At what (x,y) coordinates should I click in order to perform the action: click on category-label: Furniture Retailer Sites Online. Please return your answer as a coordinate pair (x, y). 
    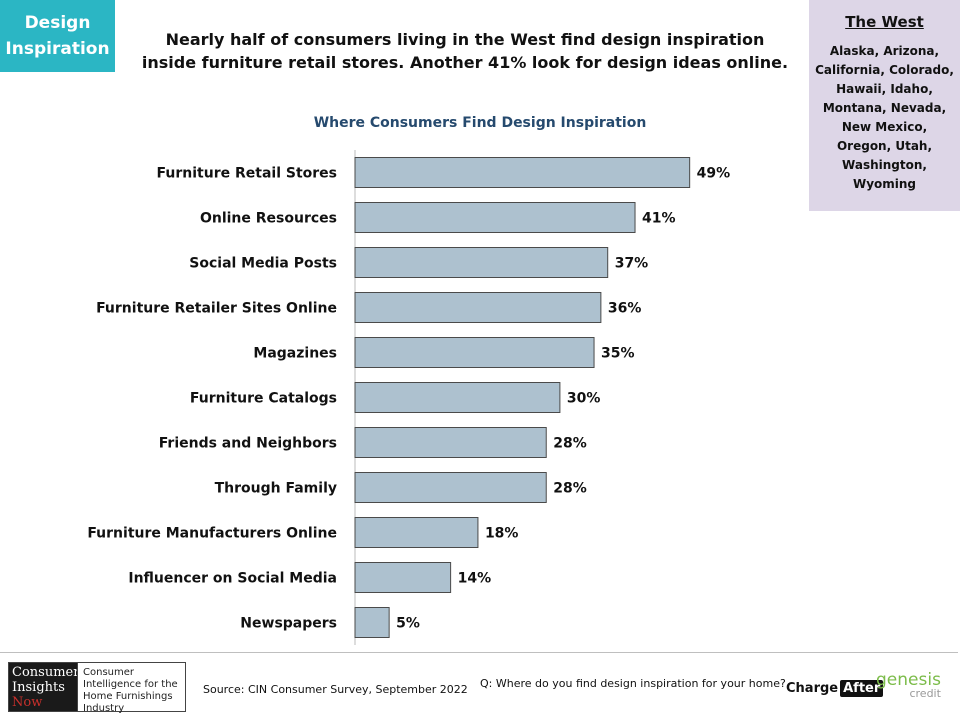
    Looking at the image, I should click on (216, 309).